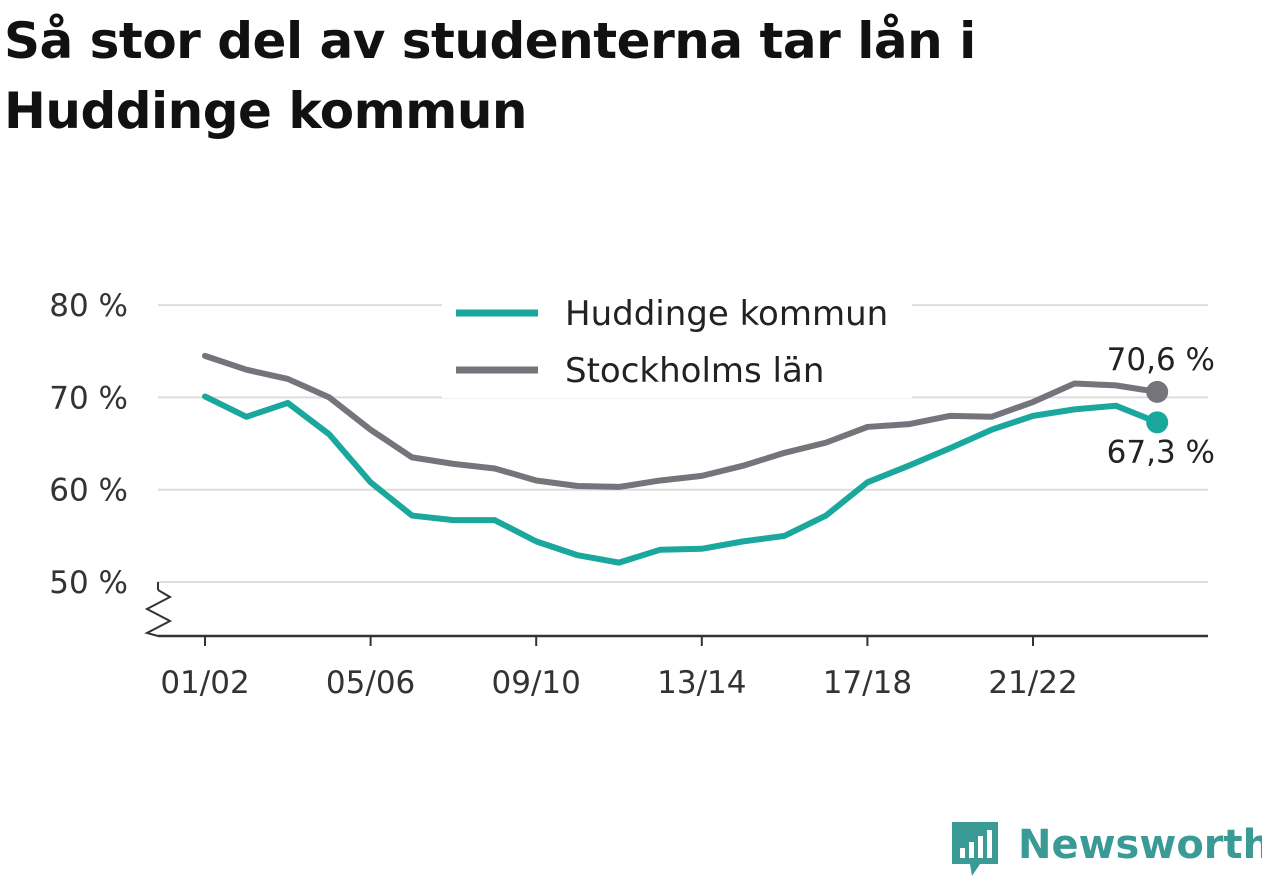 Image resolution: width=1262 pixels, height=879 pixels. Describe the element at coordinates (1032, 683) in the screenshot. I see `x-tick-label: 21/22` at that location.